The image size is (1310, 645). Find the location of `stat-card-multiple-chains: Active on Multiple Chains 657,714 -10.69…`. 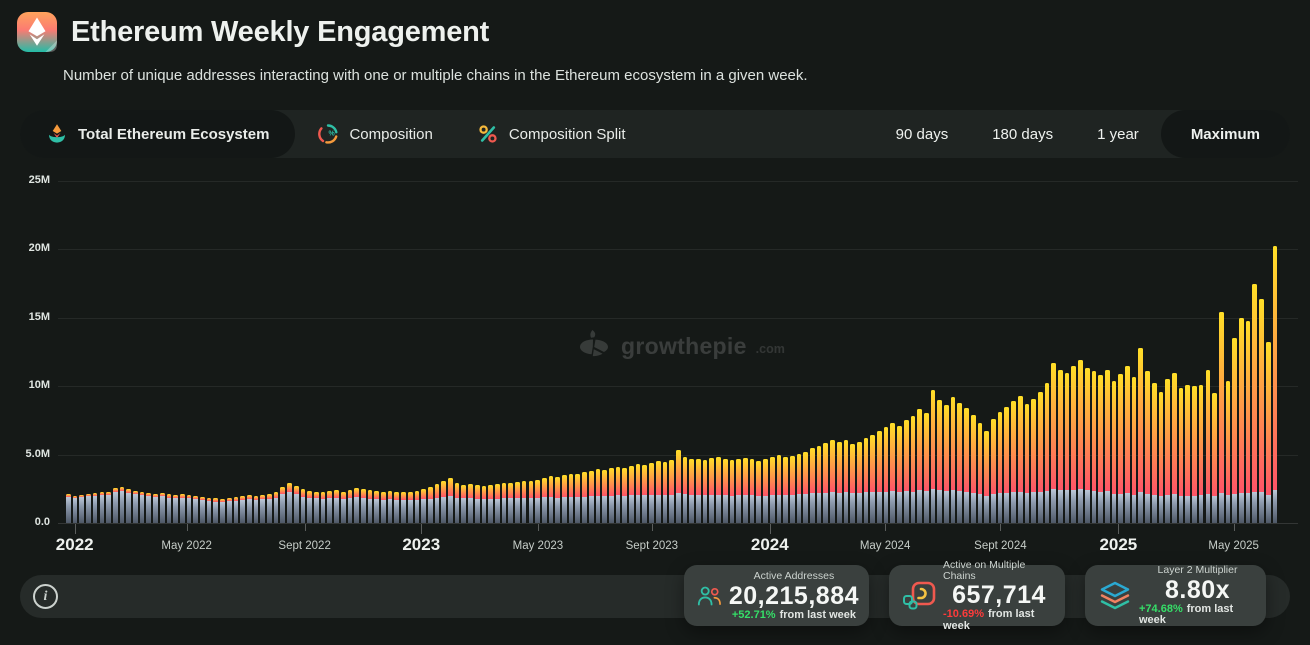

stat-card-multiple-chains: Active on Multiple Chains 657,714 -10.69… is located at coordinates (977, 595).